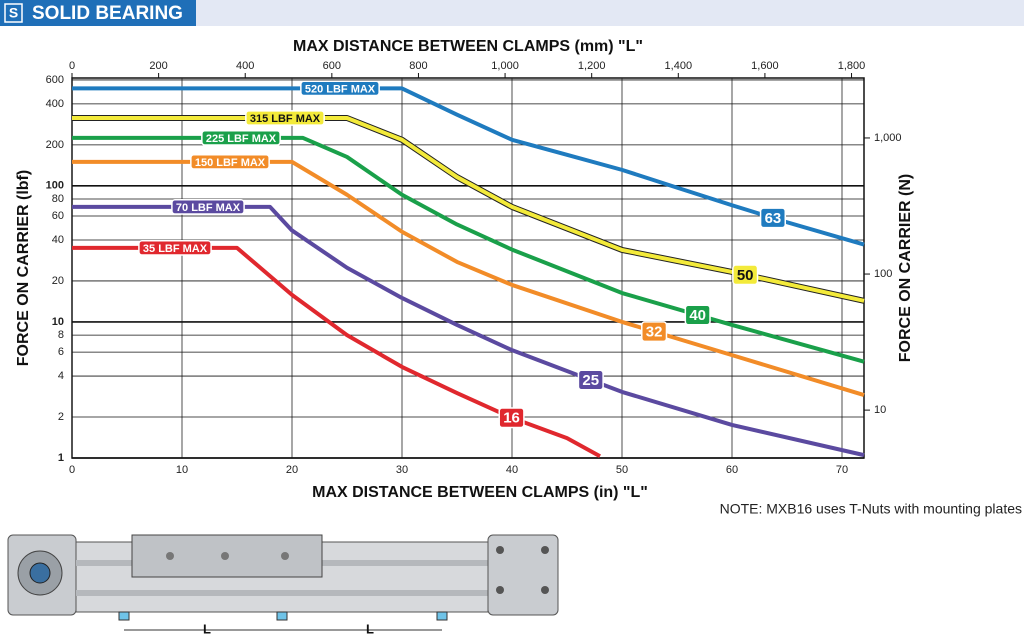  What do you see at coordinates (245, 66) in the screenshot?
I see `x2-tick-label: 400` at bounding box center [245, 66].